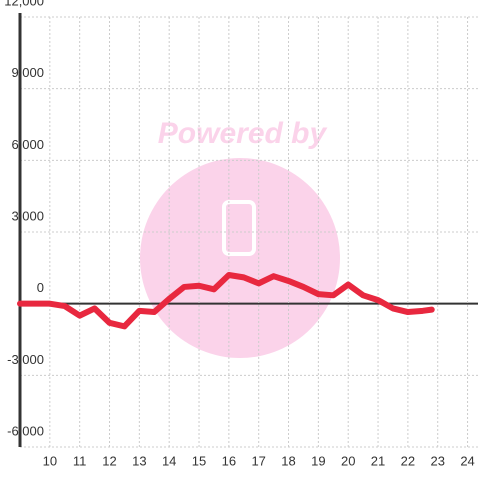 The width and height of the screenshot is (480, 480). What do you see at coordinates (243, 133) in the screenshot?
I see `watermark: Powered by` at bounding box center [243, 133].